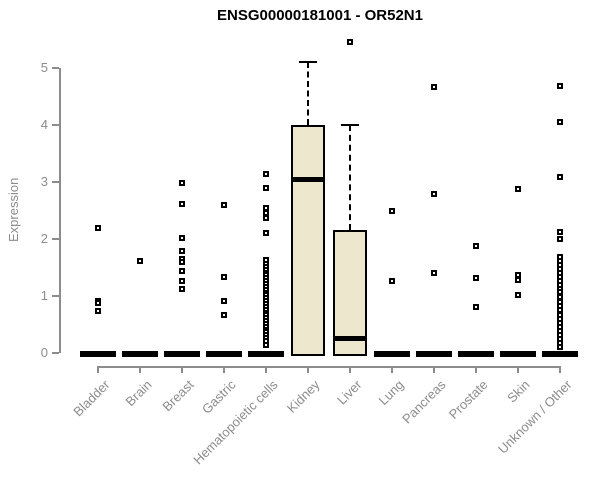  What do you see at coordinates (60, 210) in the screenshot?
I see `y-axis-line` at bounding box center [60, 210].